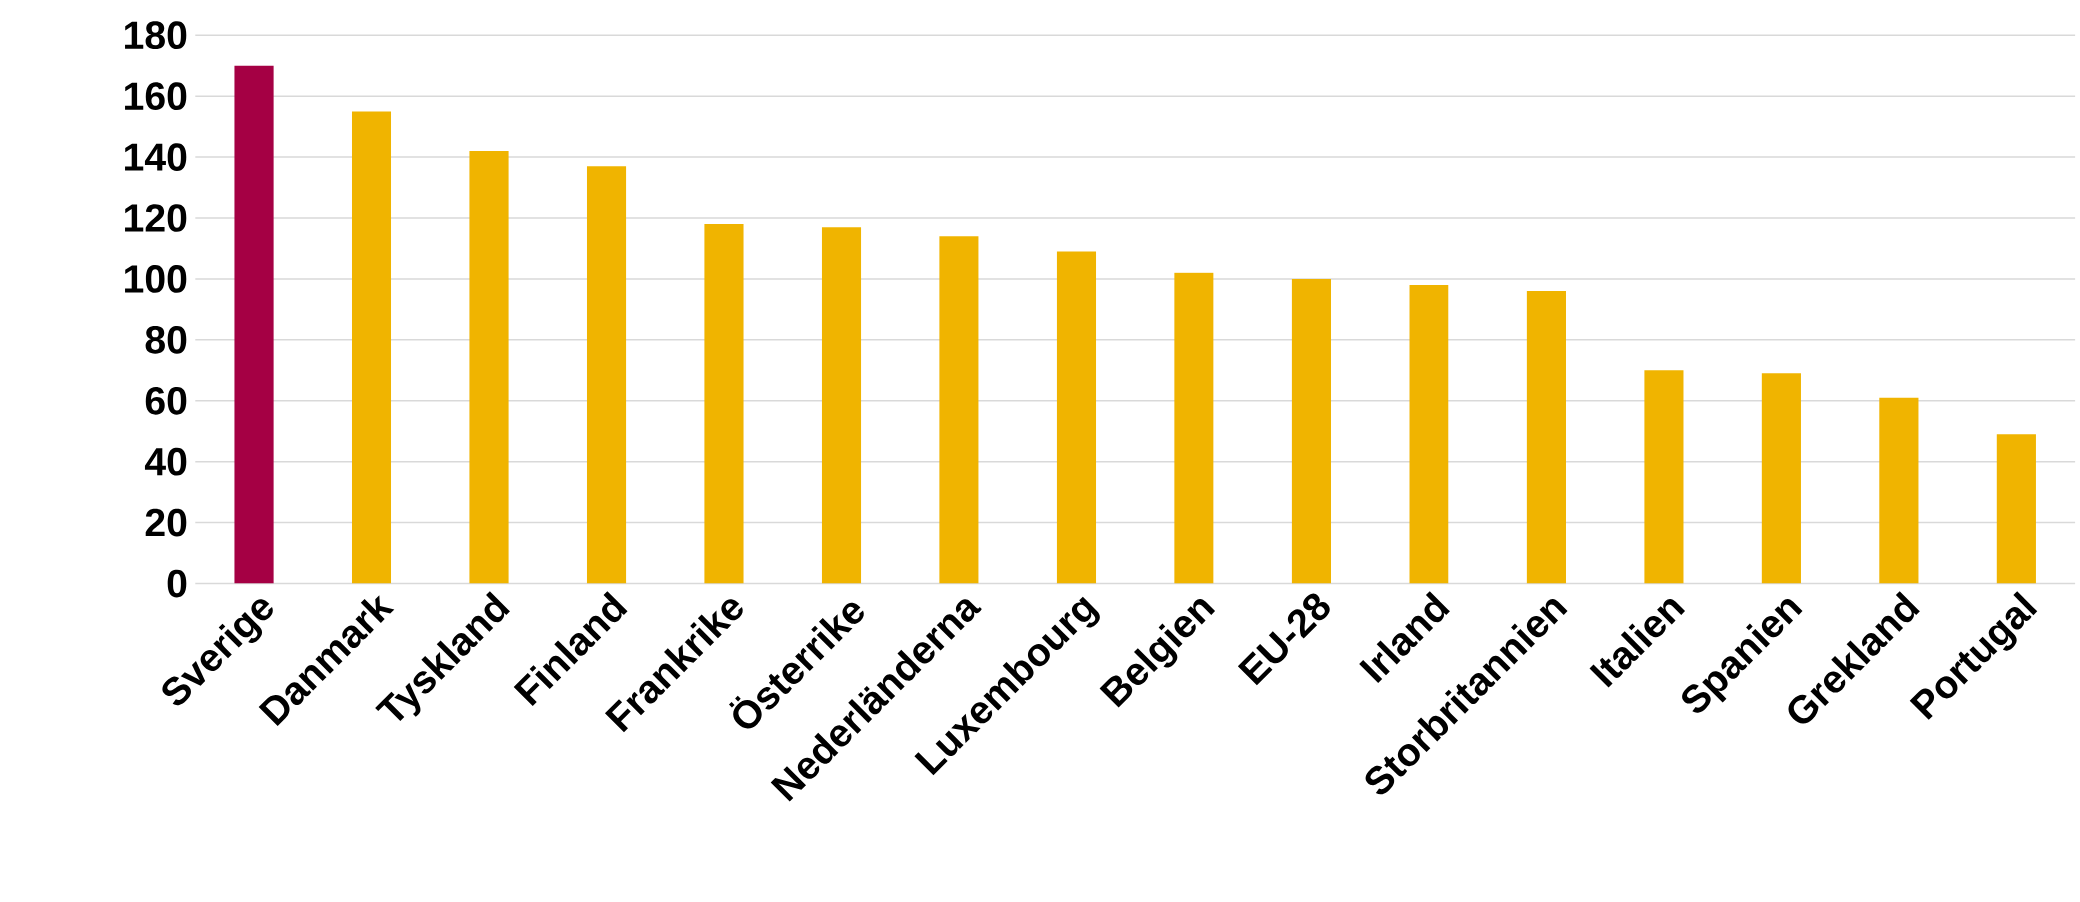 The image size is (2080, 902). What do you see at coordinates (156, 218) in the screenshot?
I see `y-tick-label: 120` at bounding box center [156, 218].